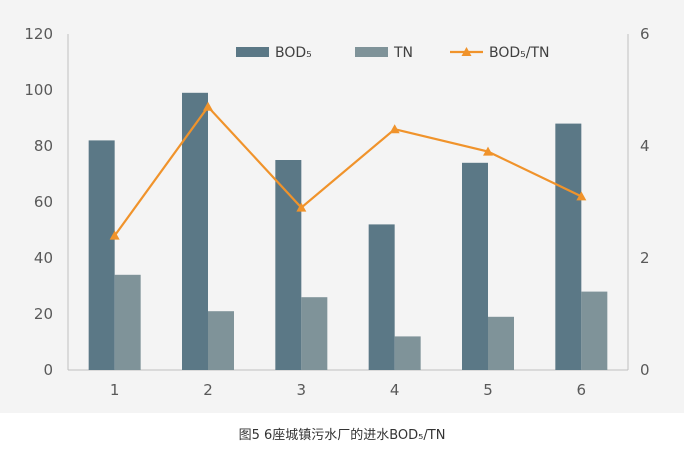 Image resolution: width=684 pixels, height=459 pixels. Describe the element at coordinates (48, 370) in the screenshot. I see `y-left-tick-label: 0` at that location.